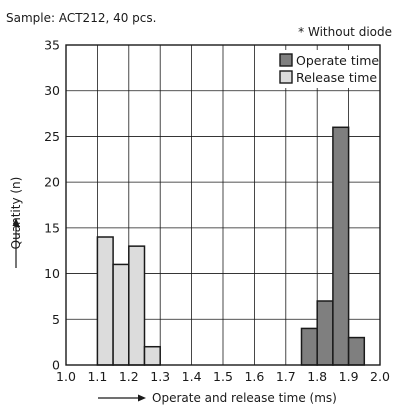 The image size is (406, 407). What do you see at coordinates (345, 32) in the screenshot?
I see `diode-note: * Without diode` at bounding box center [345, 32].